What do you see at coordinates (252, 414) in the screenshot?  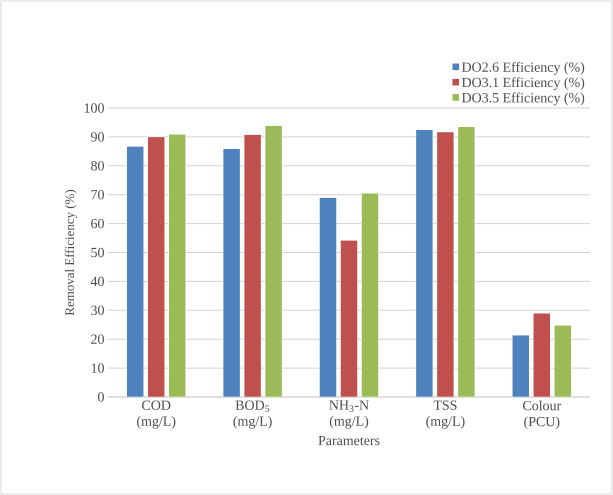 I see `x-tick-label: BOD$_{5}$ (mg/L)` at bounding box center [252, 414].